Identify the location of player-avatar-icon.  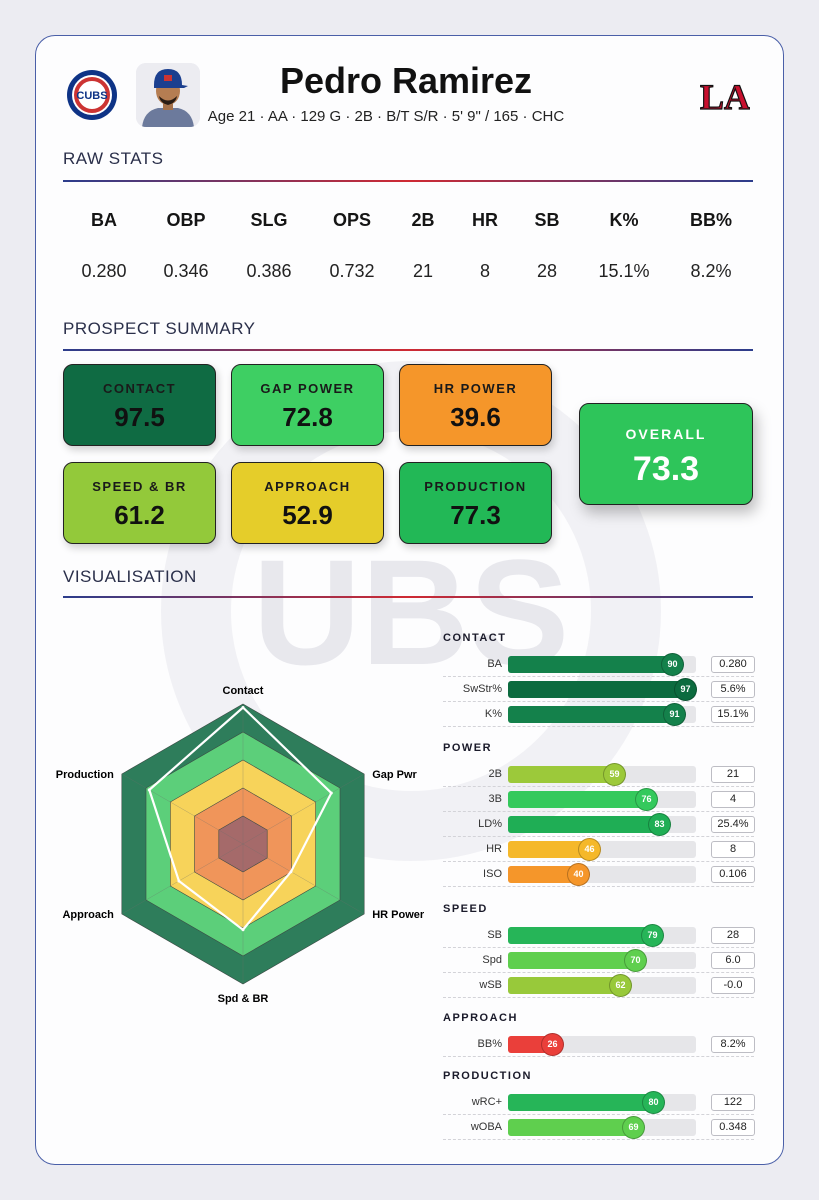
(168, 95).